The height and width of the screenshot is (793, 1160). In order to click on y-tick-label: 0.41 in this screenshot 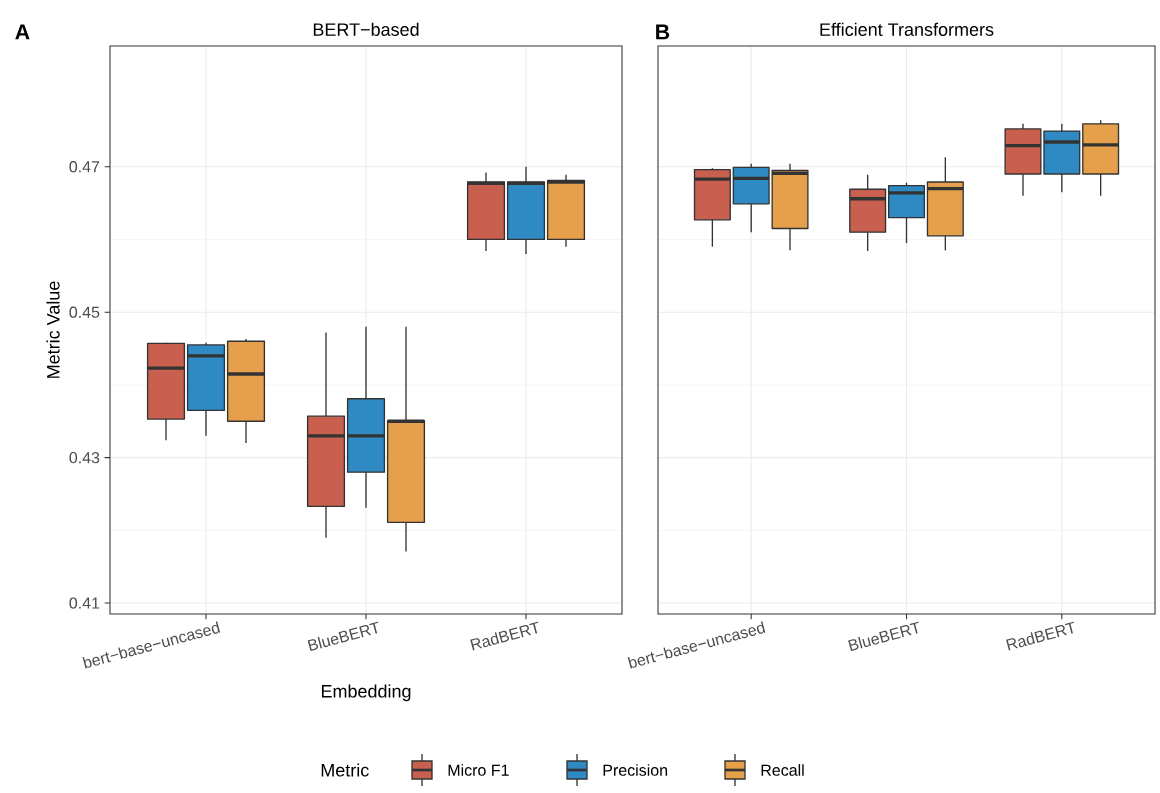, I will do `click(84, 603)`.